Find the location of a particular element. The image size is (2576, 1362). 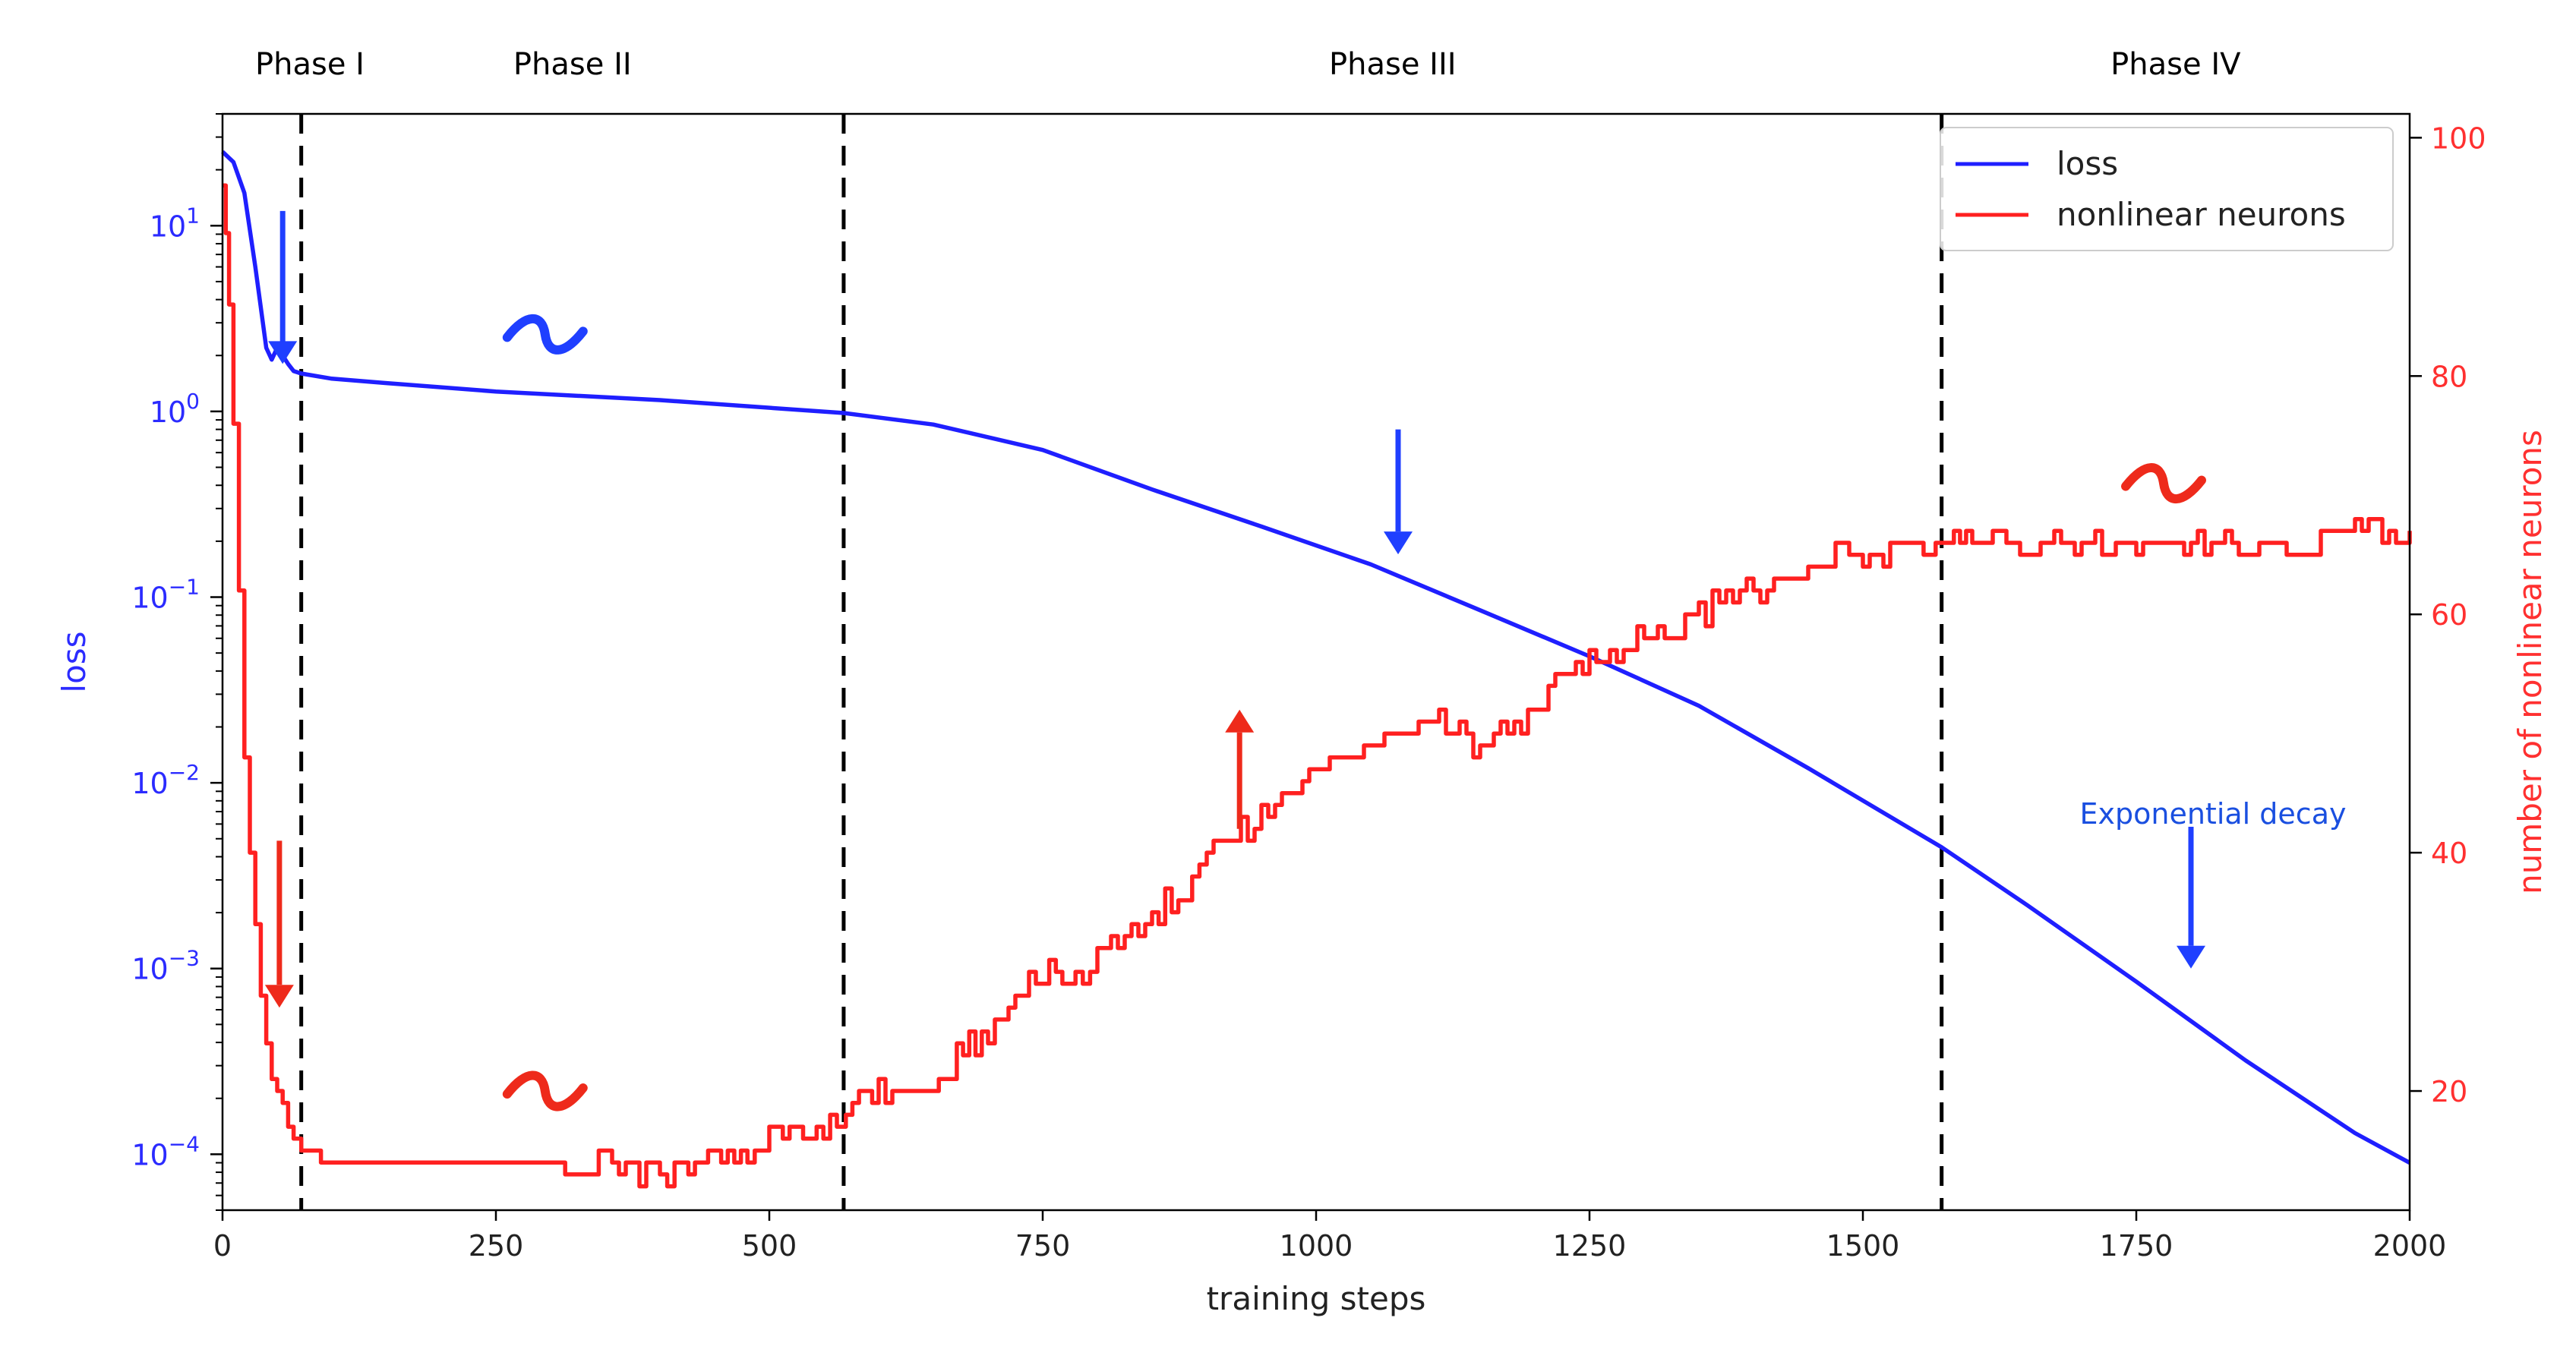

legend: loss nonlinear neurons is located at coordinates (2167, 189).